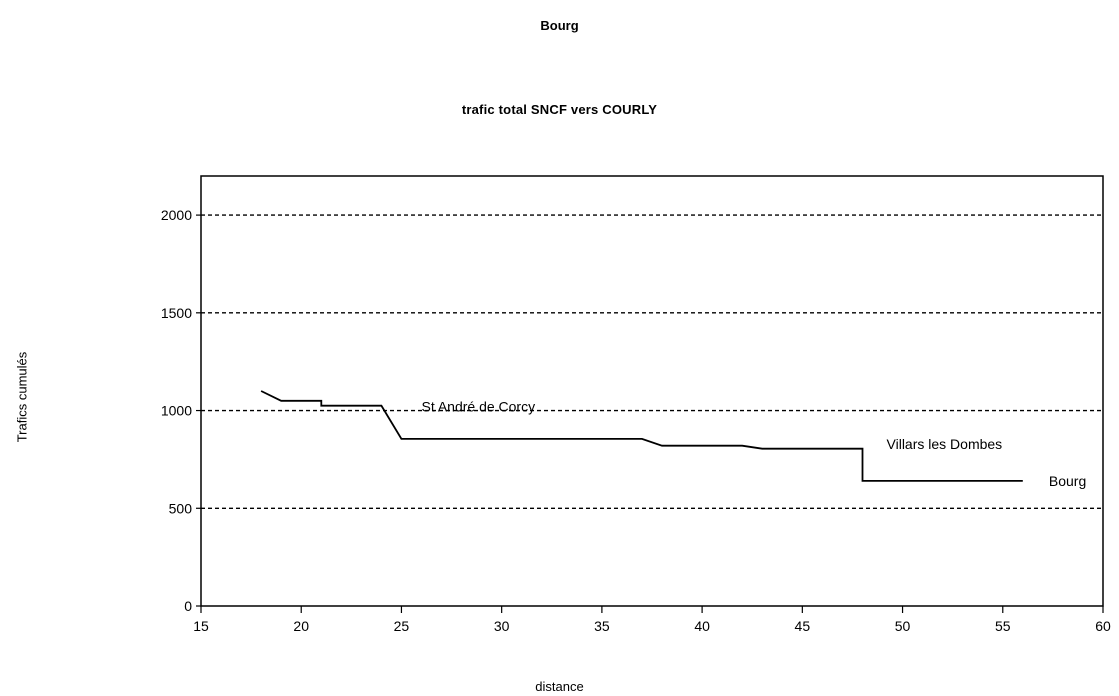 The width and height of the screenshot is (1119, 696). Describe the element at coordinates (559, 686) in the screenshot. I see `x-axis-label: distance` at that location.